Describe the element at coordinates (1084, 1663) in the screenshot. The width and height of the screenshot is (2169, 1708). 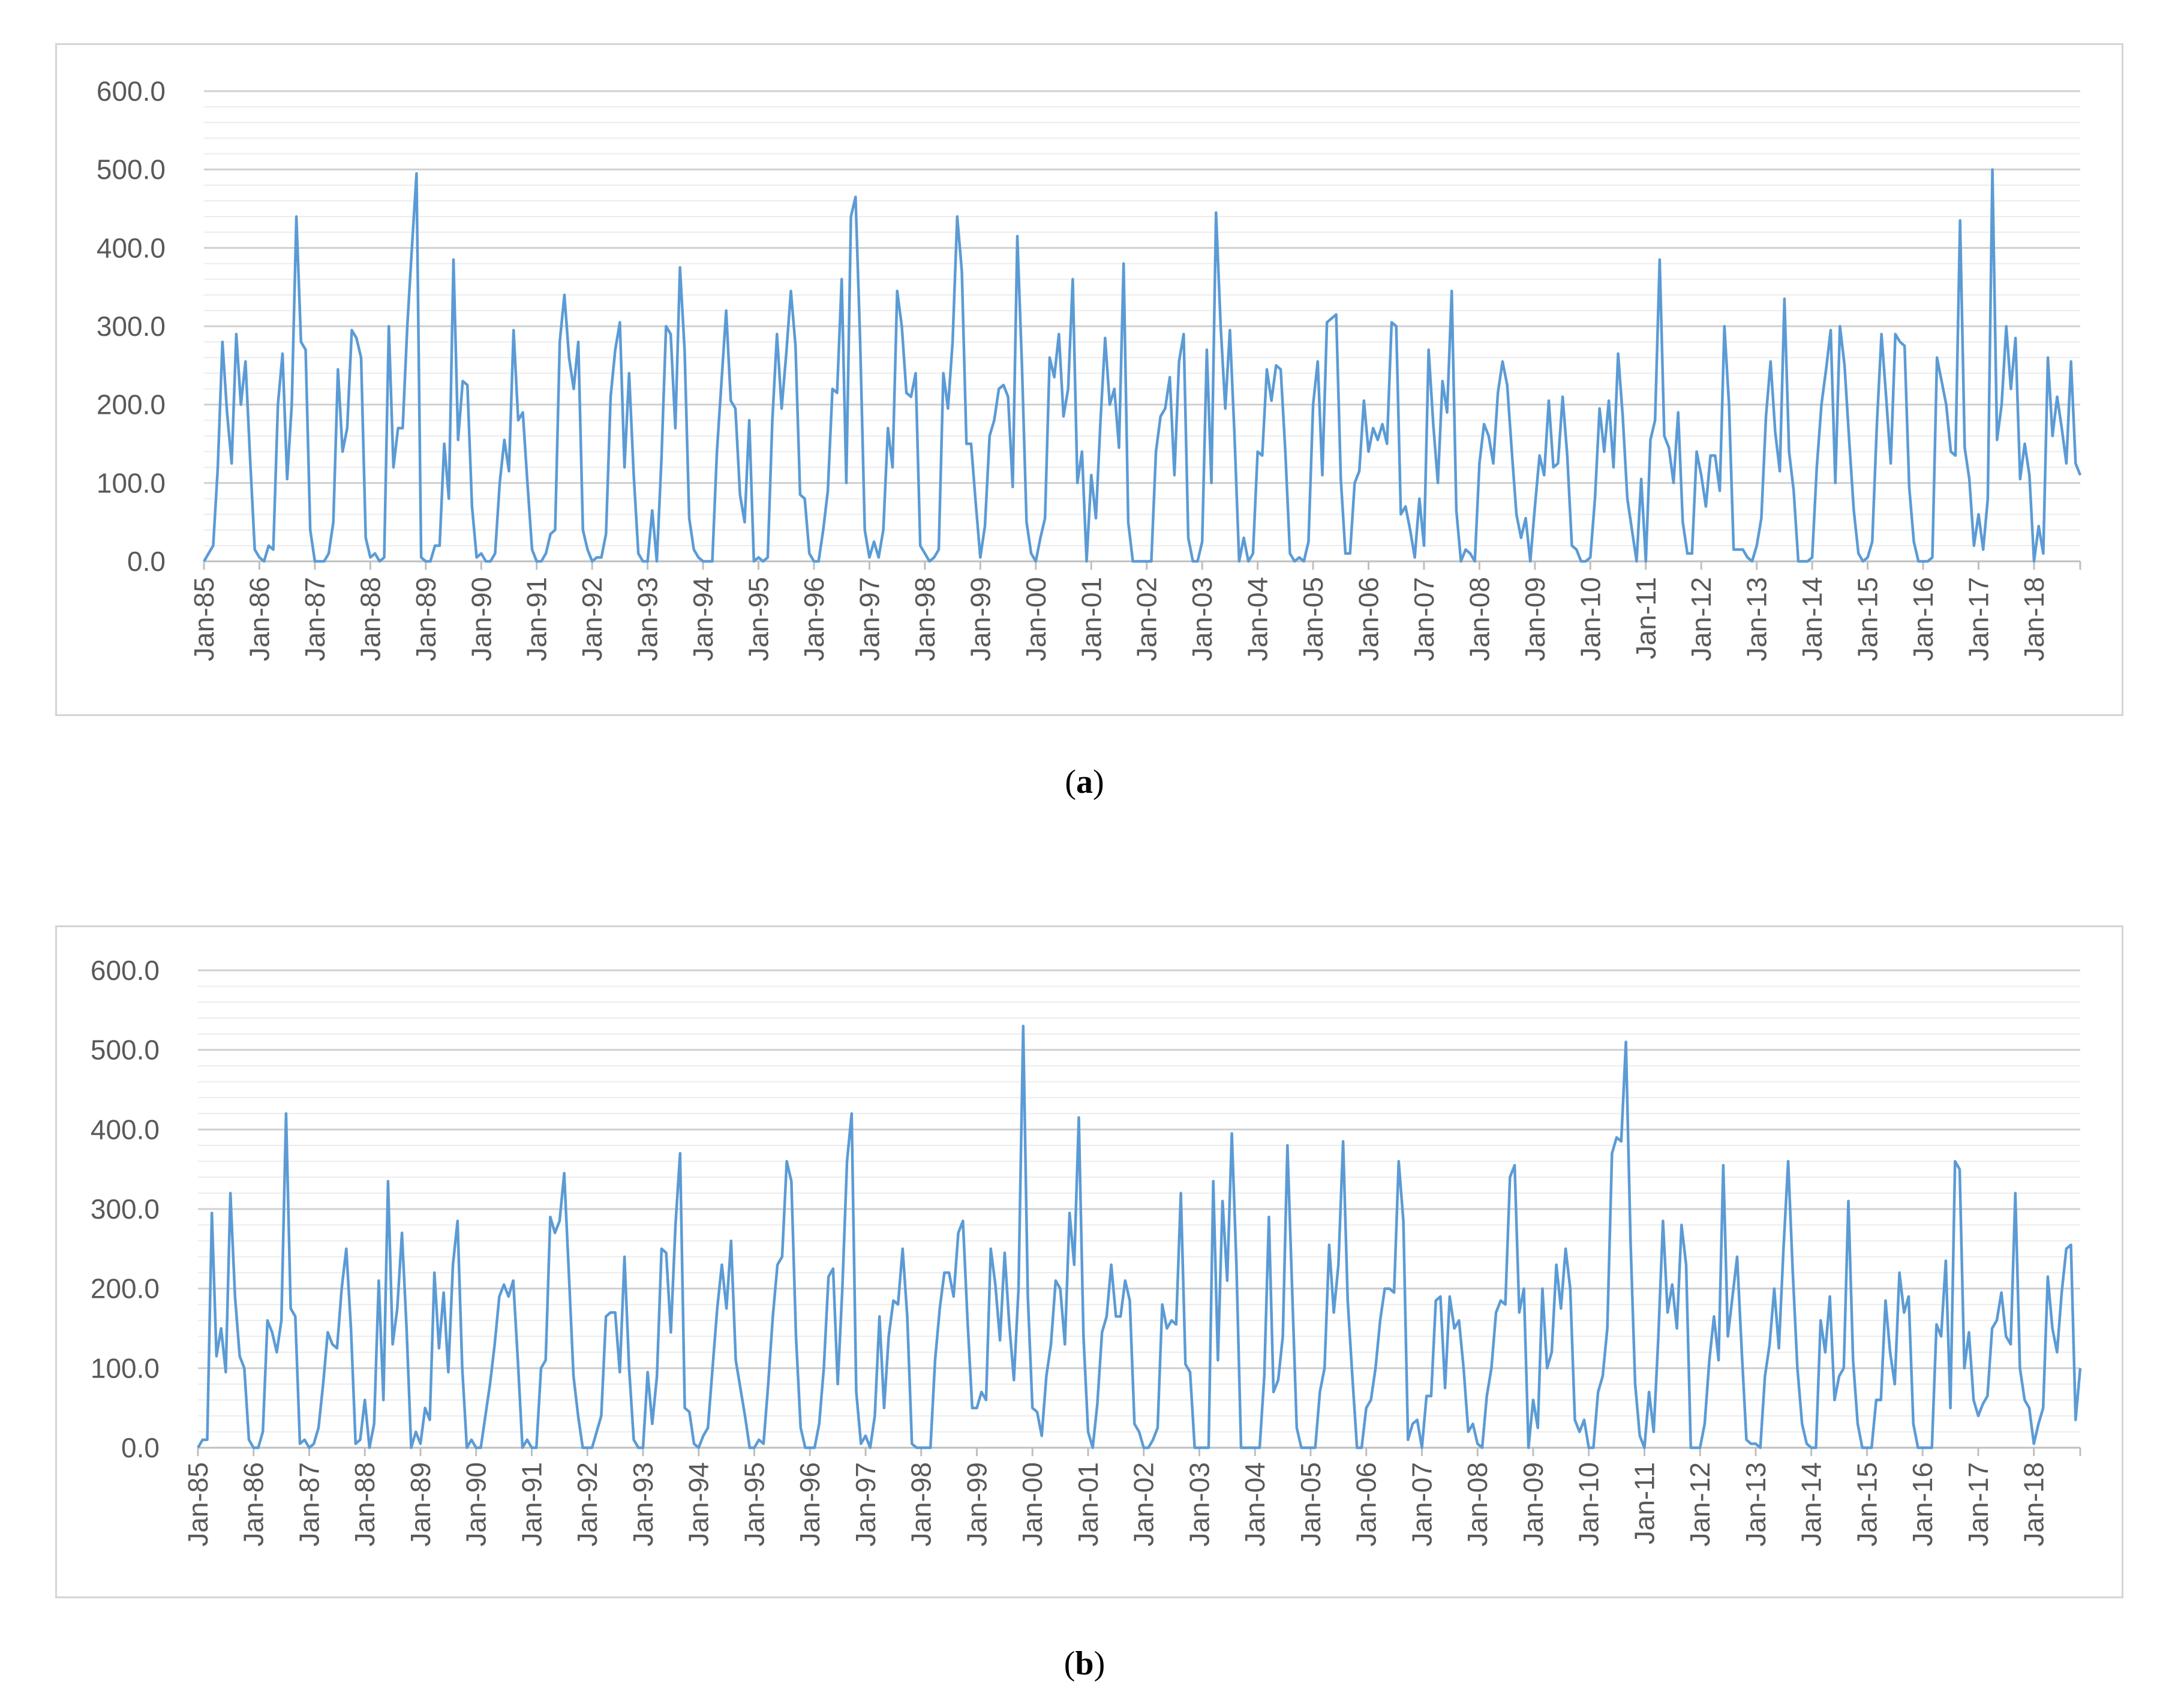
I see `caption-b: (b)` at that location.